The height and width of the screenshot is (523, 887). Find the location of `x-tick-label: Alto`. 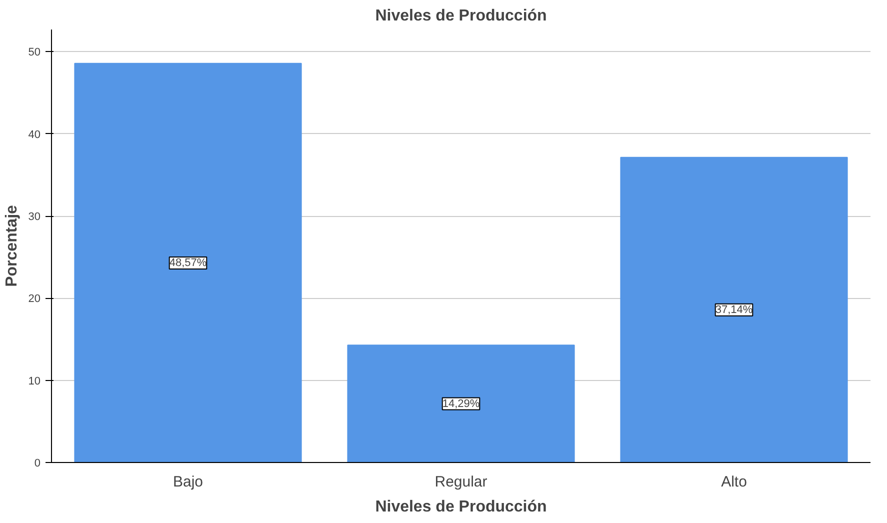

x-tick-label: Alto is located at coordinates (734, 482).